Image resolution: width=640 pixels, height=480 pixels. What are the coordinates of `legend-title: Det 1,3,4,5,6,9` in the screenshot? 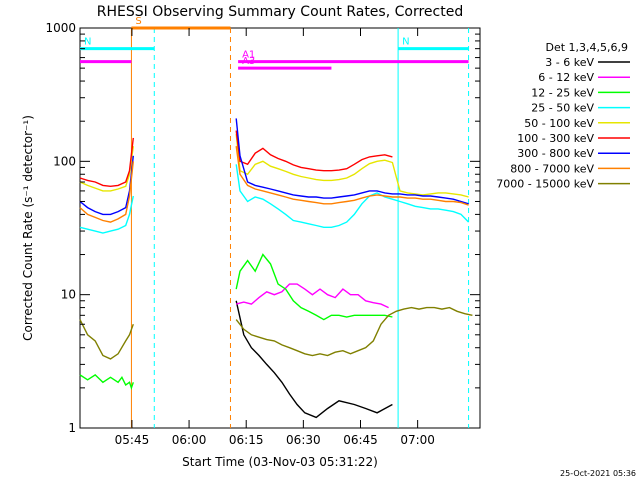 It's located at (586, 47).